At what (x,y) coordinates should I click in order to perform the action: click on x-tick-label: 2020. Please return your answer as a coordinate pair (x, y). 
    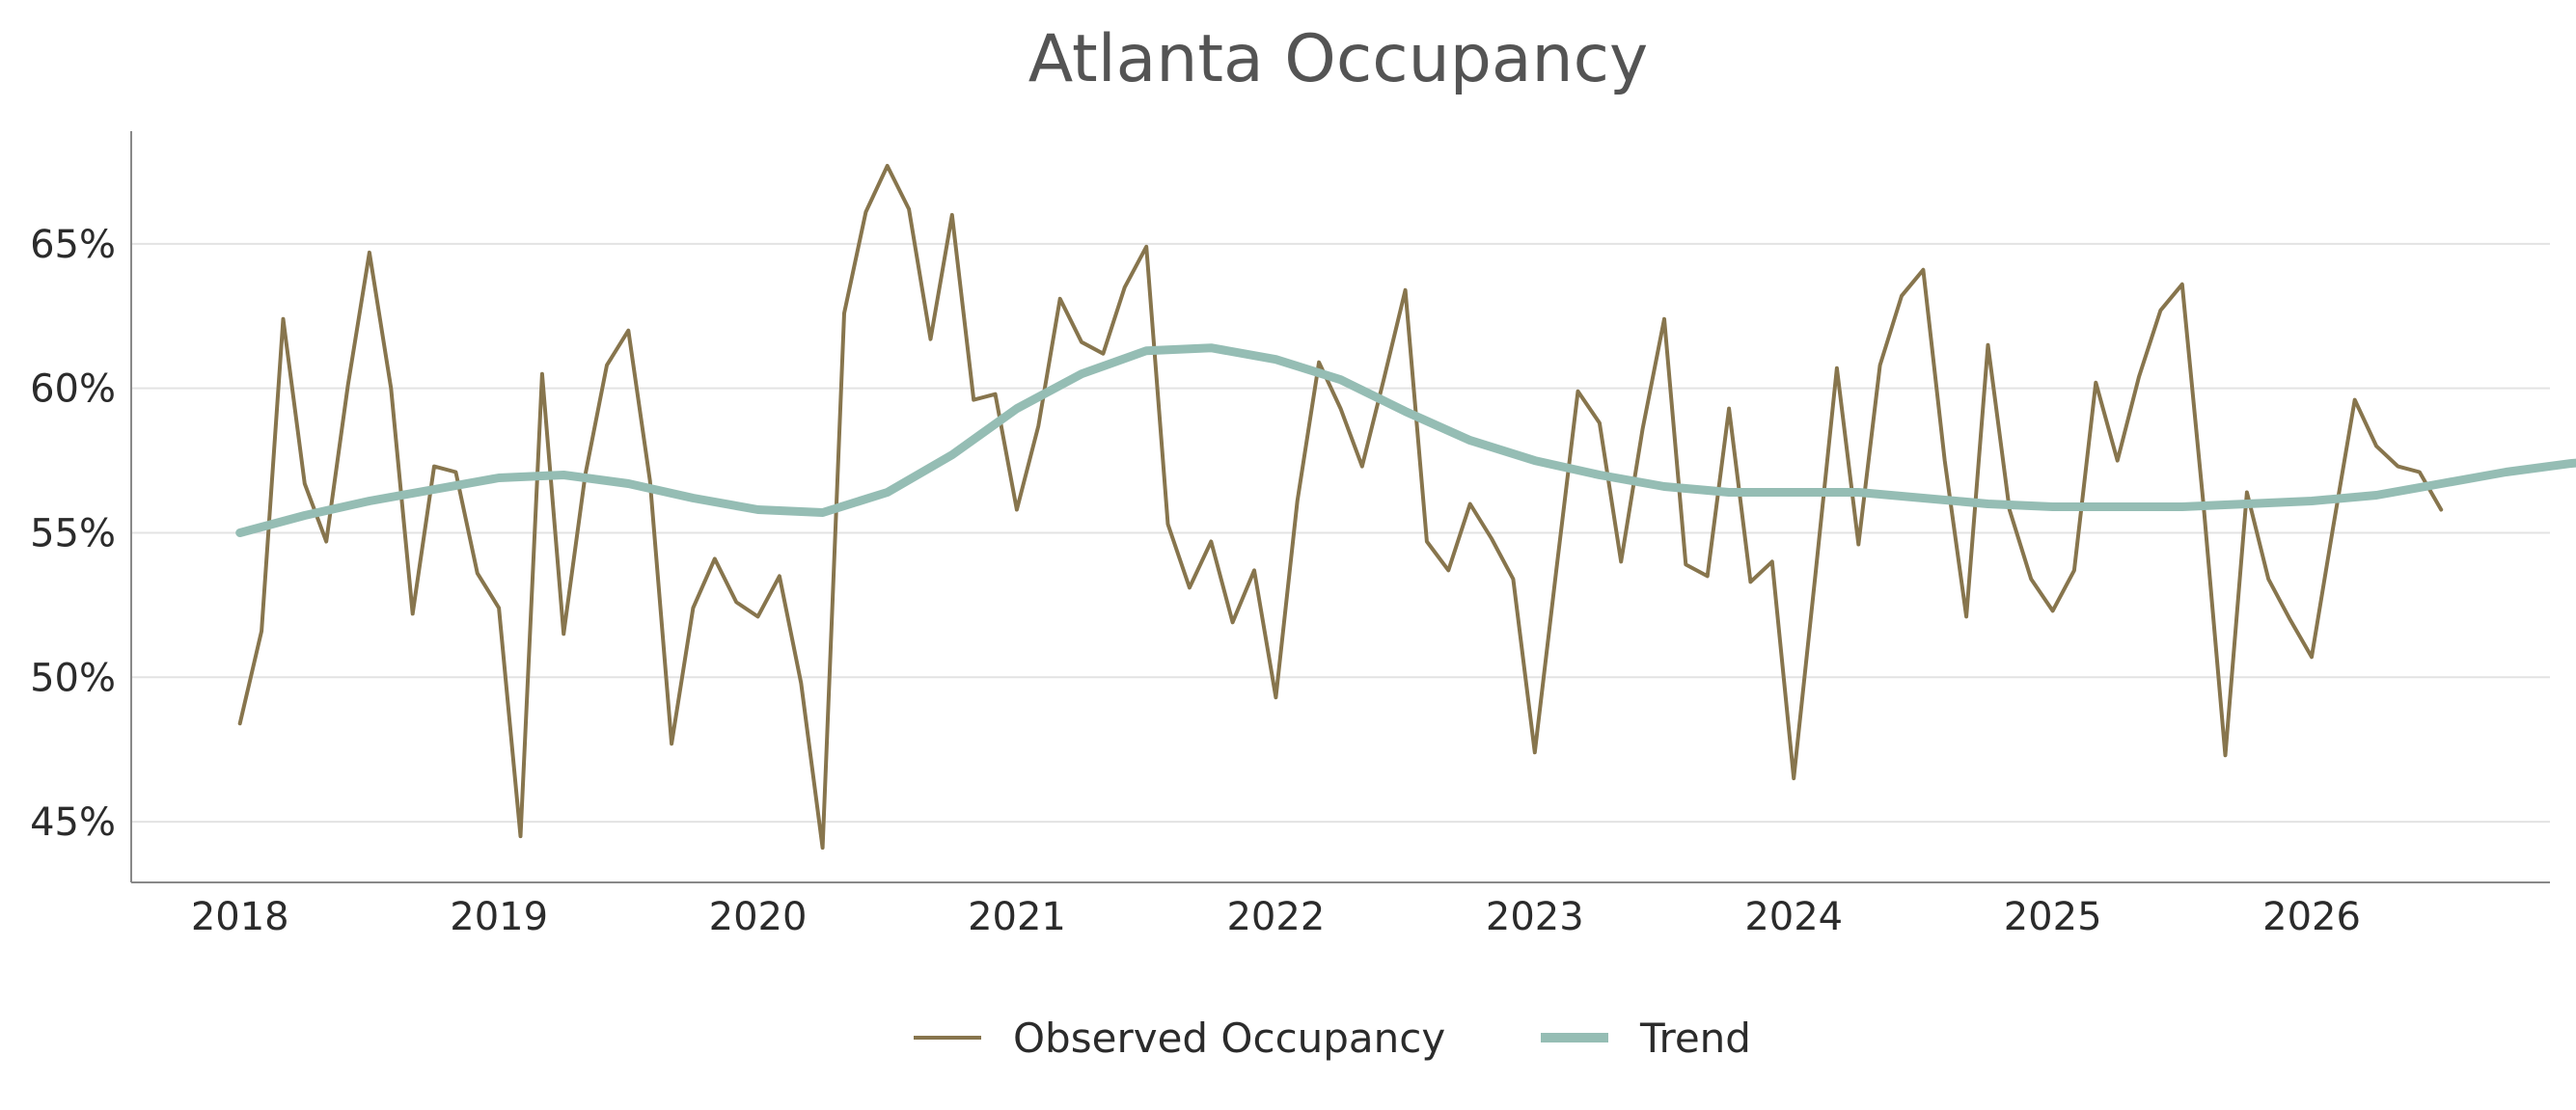
    Looking at the image, I should click on (759, 917).